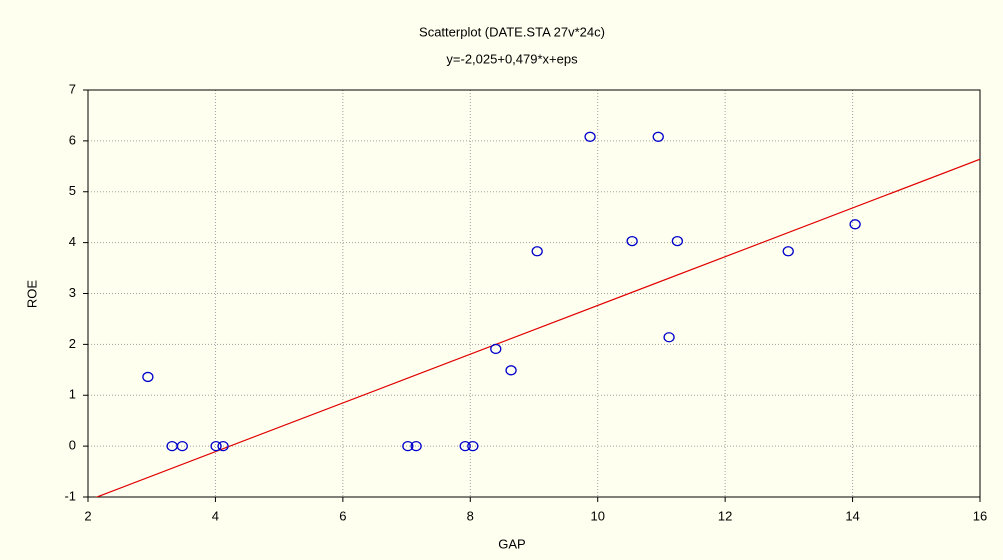 The image size is (1003, 560). I want to click on y-tick-label: 0, so click(72, 445).